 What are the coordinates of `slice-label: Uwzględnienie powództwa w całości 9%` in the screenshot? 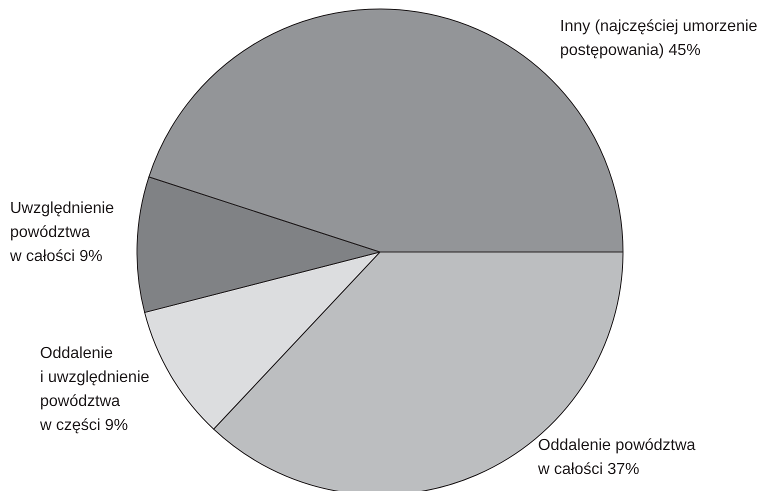 It's located at (61, 232).